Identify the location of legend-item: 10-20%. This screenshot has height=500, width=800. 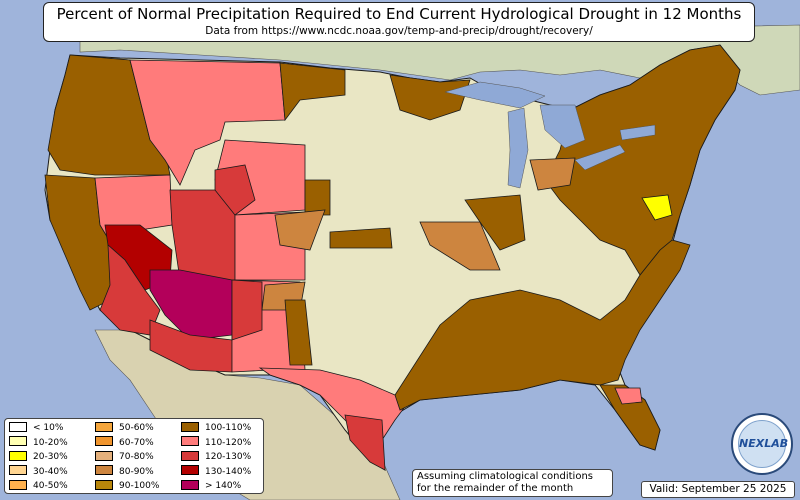
(38, 442).